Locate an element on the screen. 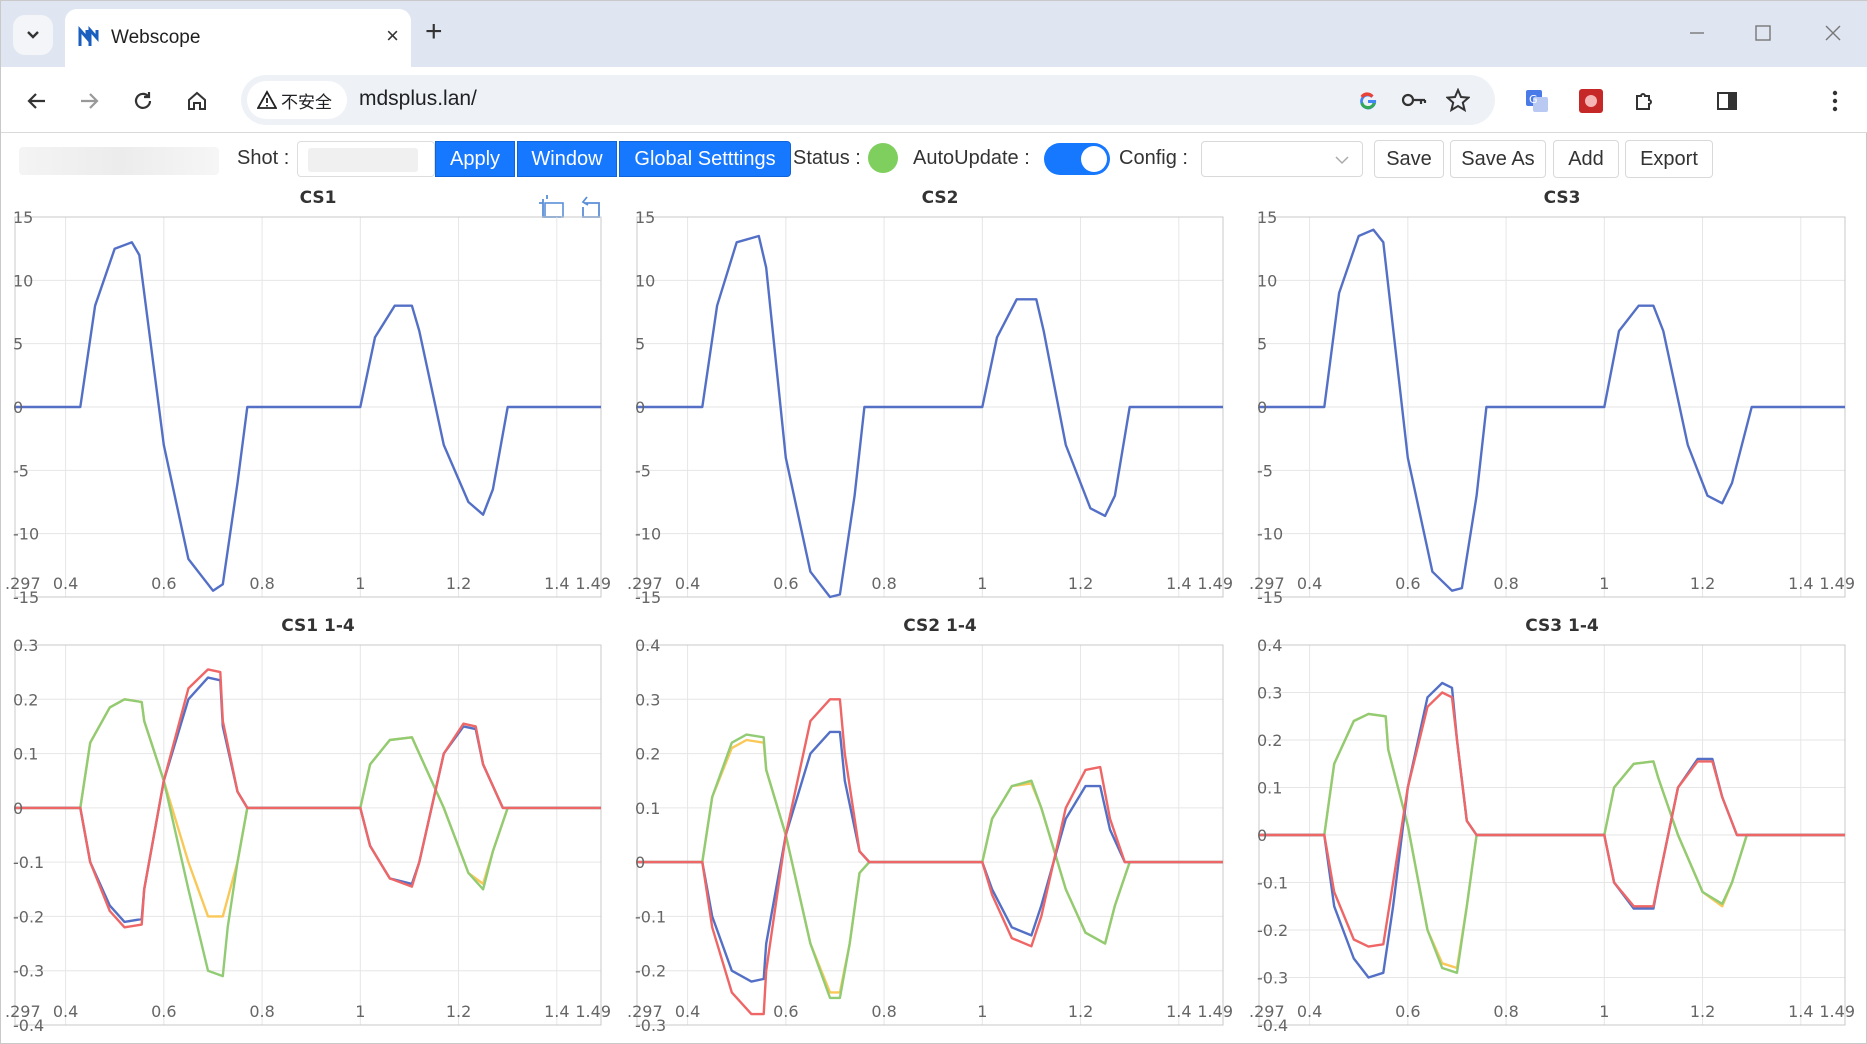 The image size is (1867, 1044). series-line-blue is located at coordinates (930, 416).